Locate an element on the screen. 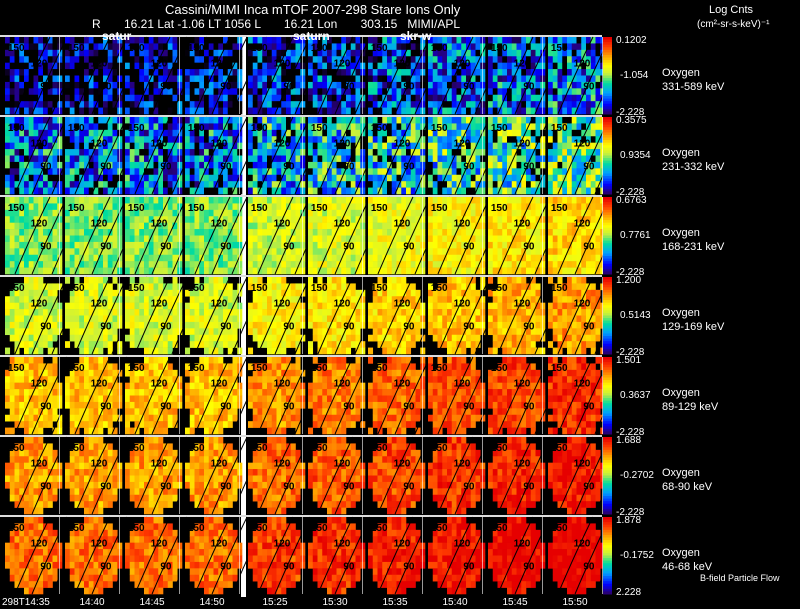  overlay-label-satur: satur is located at coordinates (117, 36).